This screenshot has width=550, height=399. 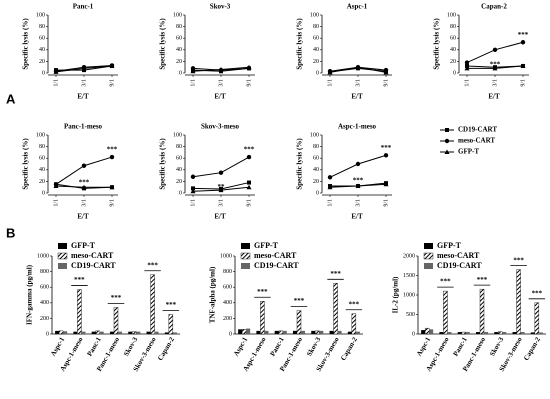 What do you see at coordinates (213, 294) in the screenshot?
I see `y-axis-label: TNF-alpha (pg/ml)` at bounding box center [213, 294].